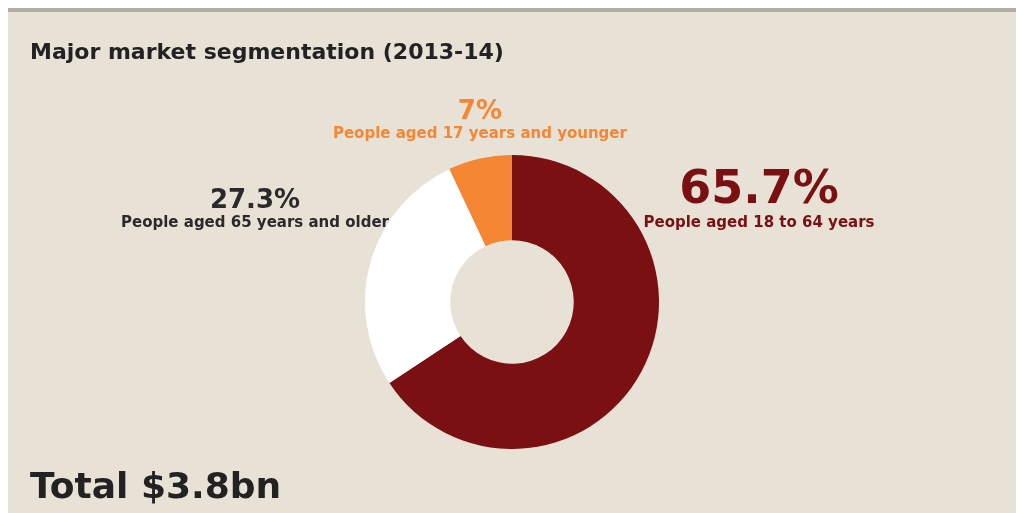 This screenshot has width=1024, height=513. I want to click on data-label: 65.7%, so click(759, 186).